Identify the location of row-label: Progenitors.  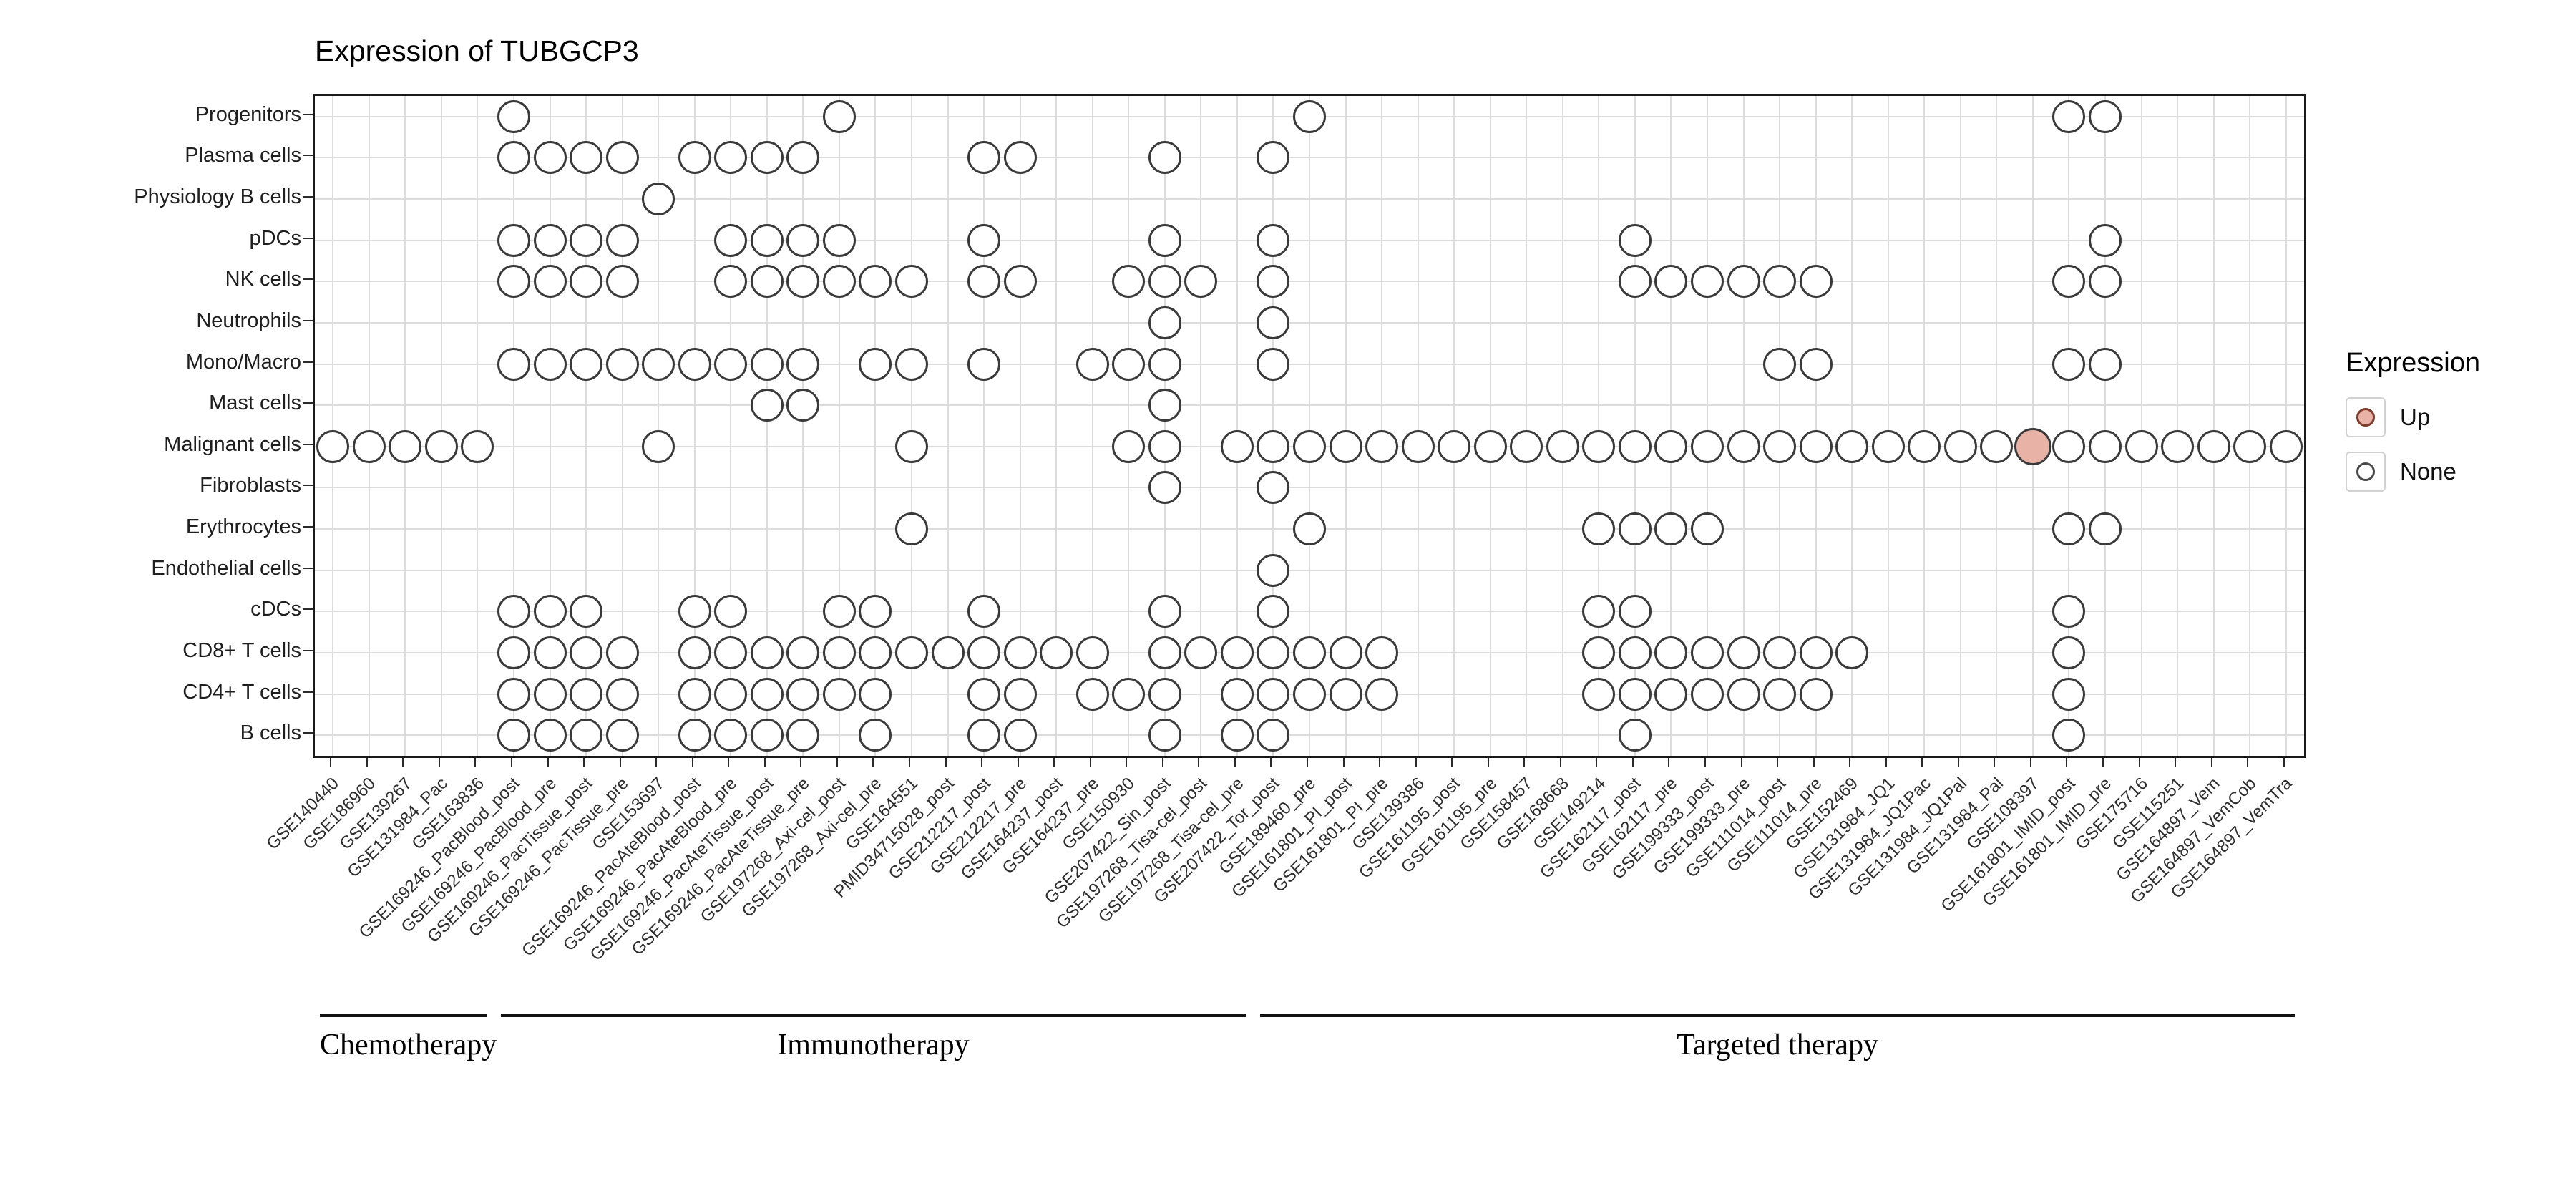
(248, 114).